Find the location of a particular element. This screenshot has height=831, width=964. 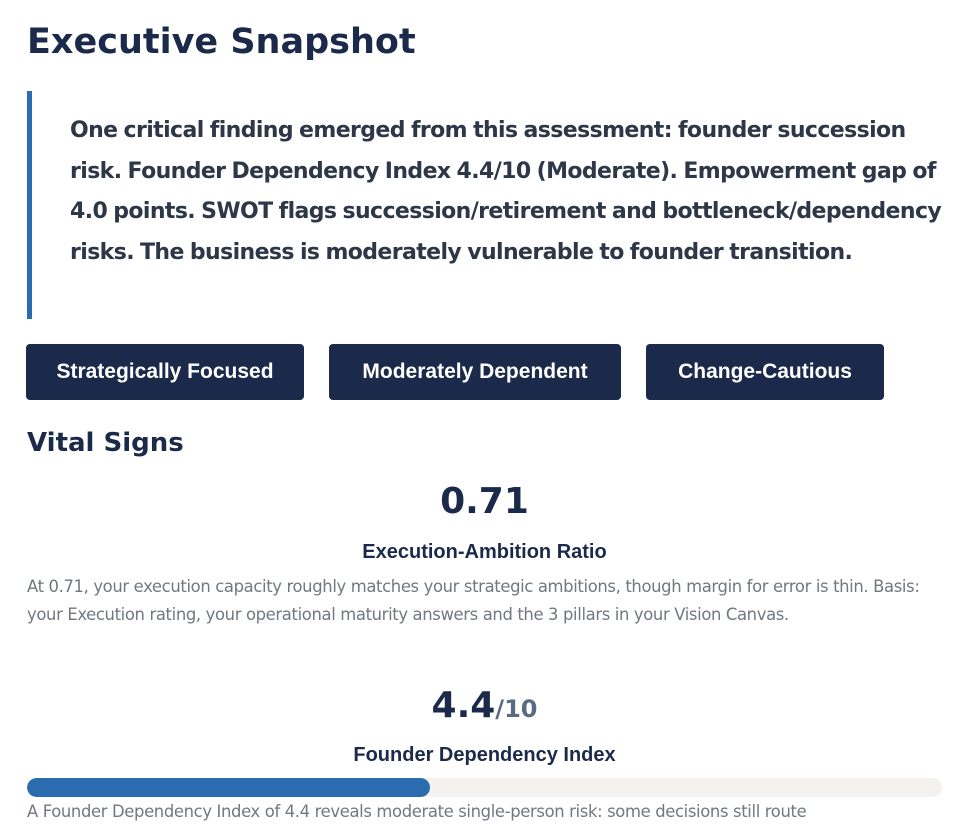

dependency-progress-bar is located at coordinates (484, 787).